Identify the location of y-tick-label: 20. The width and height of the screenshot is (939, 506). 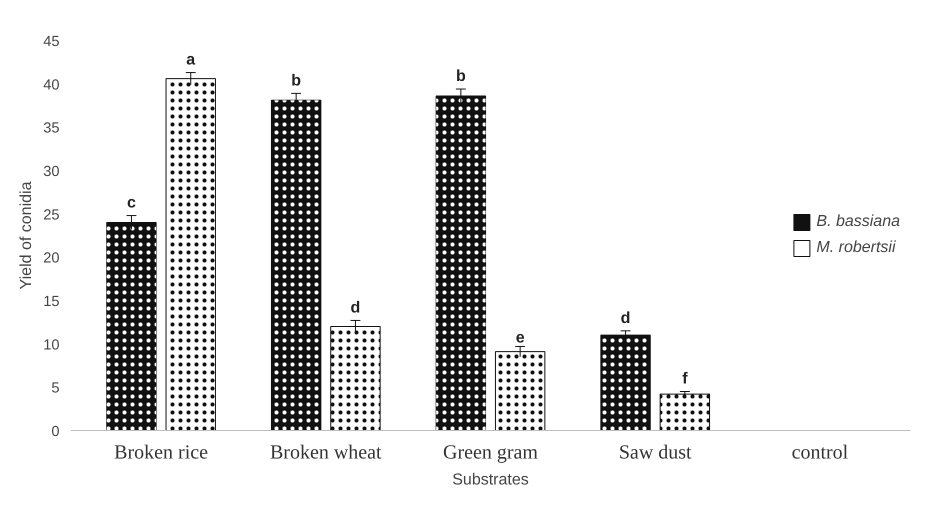
(51, 258).